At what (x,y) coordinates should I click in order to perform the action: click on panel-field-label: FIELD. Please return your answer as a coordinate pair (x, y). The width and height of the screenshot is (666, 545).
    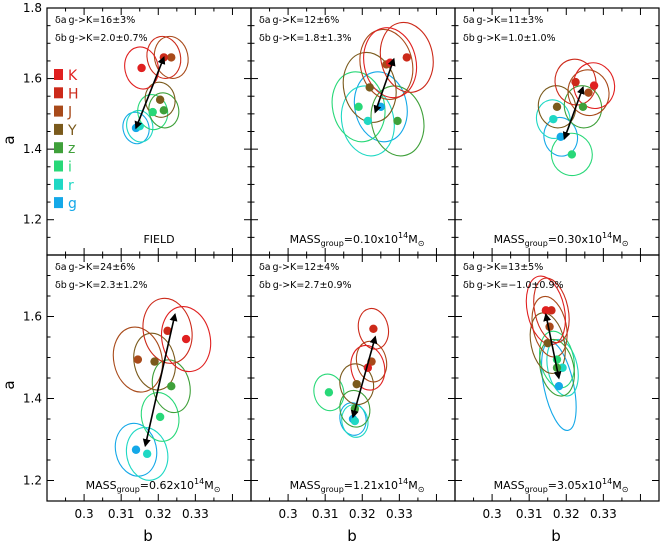
    Looking at the image, I should click on (158, 239).